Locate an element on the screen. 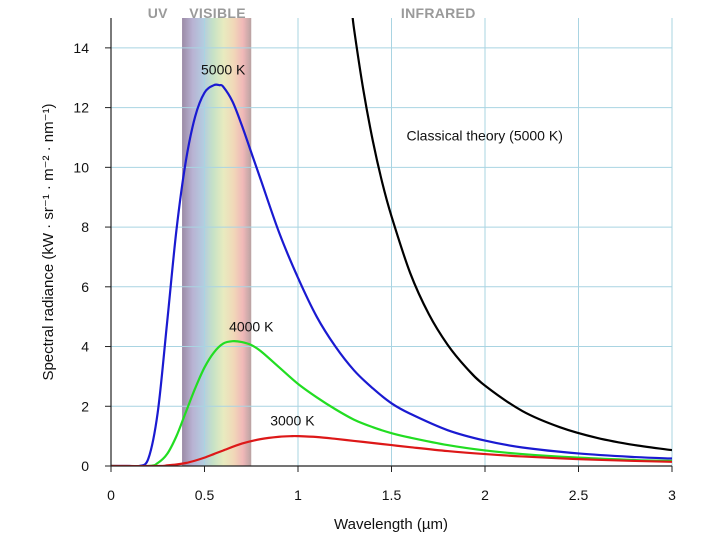  y-tick-label: 14 is located at coordinates (81, 48).